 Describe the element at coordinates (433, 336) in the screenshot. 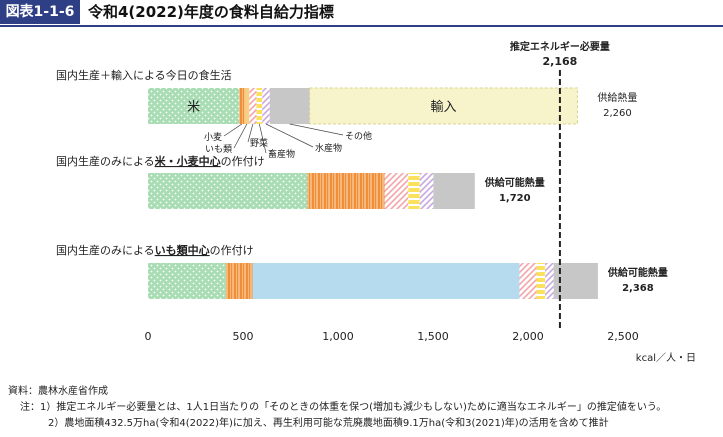

I see `x-tick-label: 1,500` at that location.